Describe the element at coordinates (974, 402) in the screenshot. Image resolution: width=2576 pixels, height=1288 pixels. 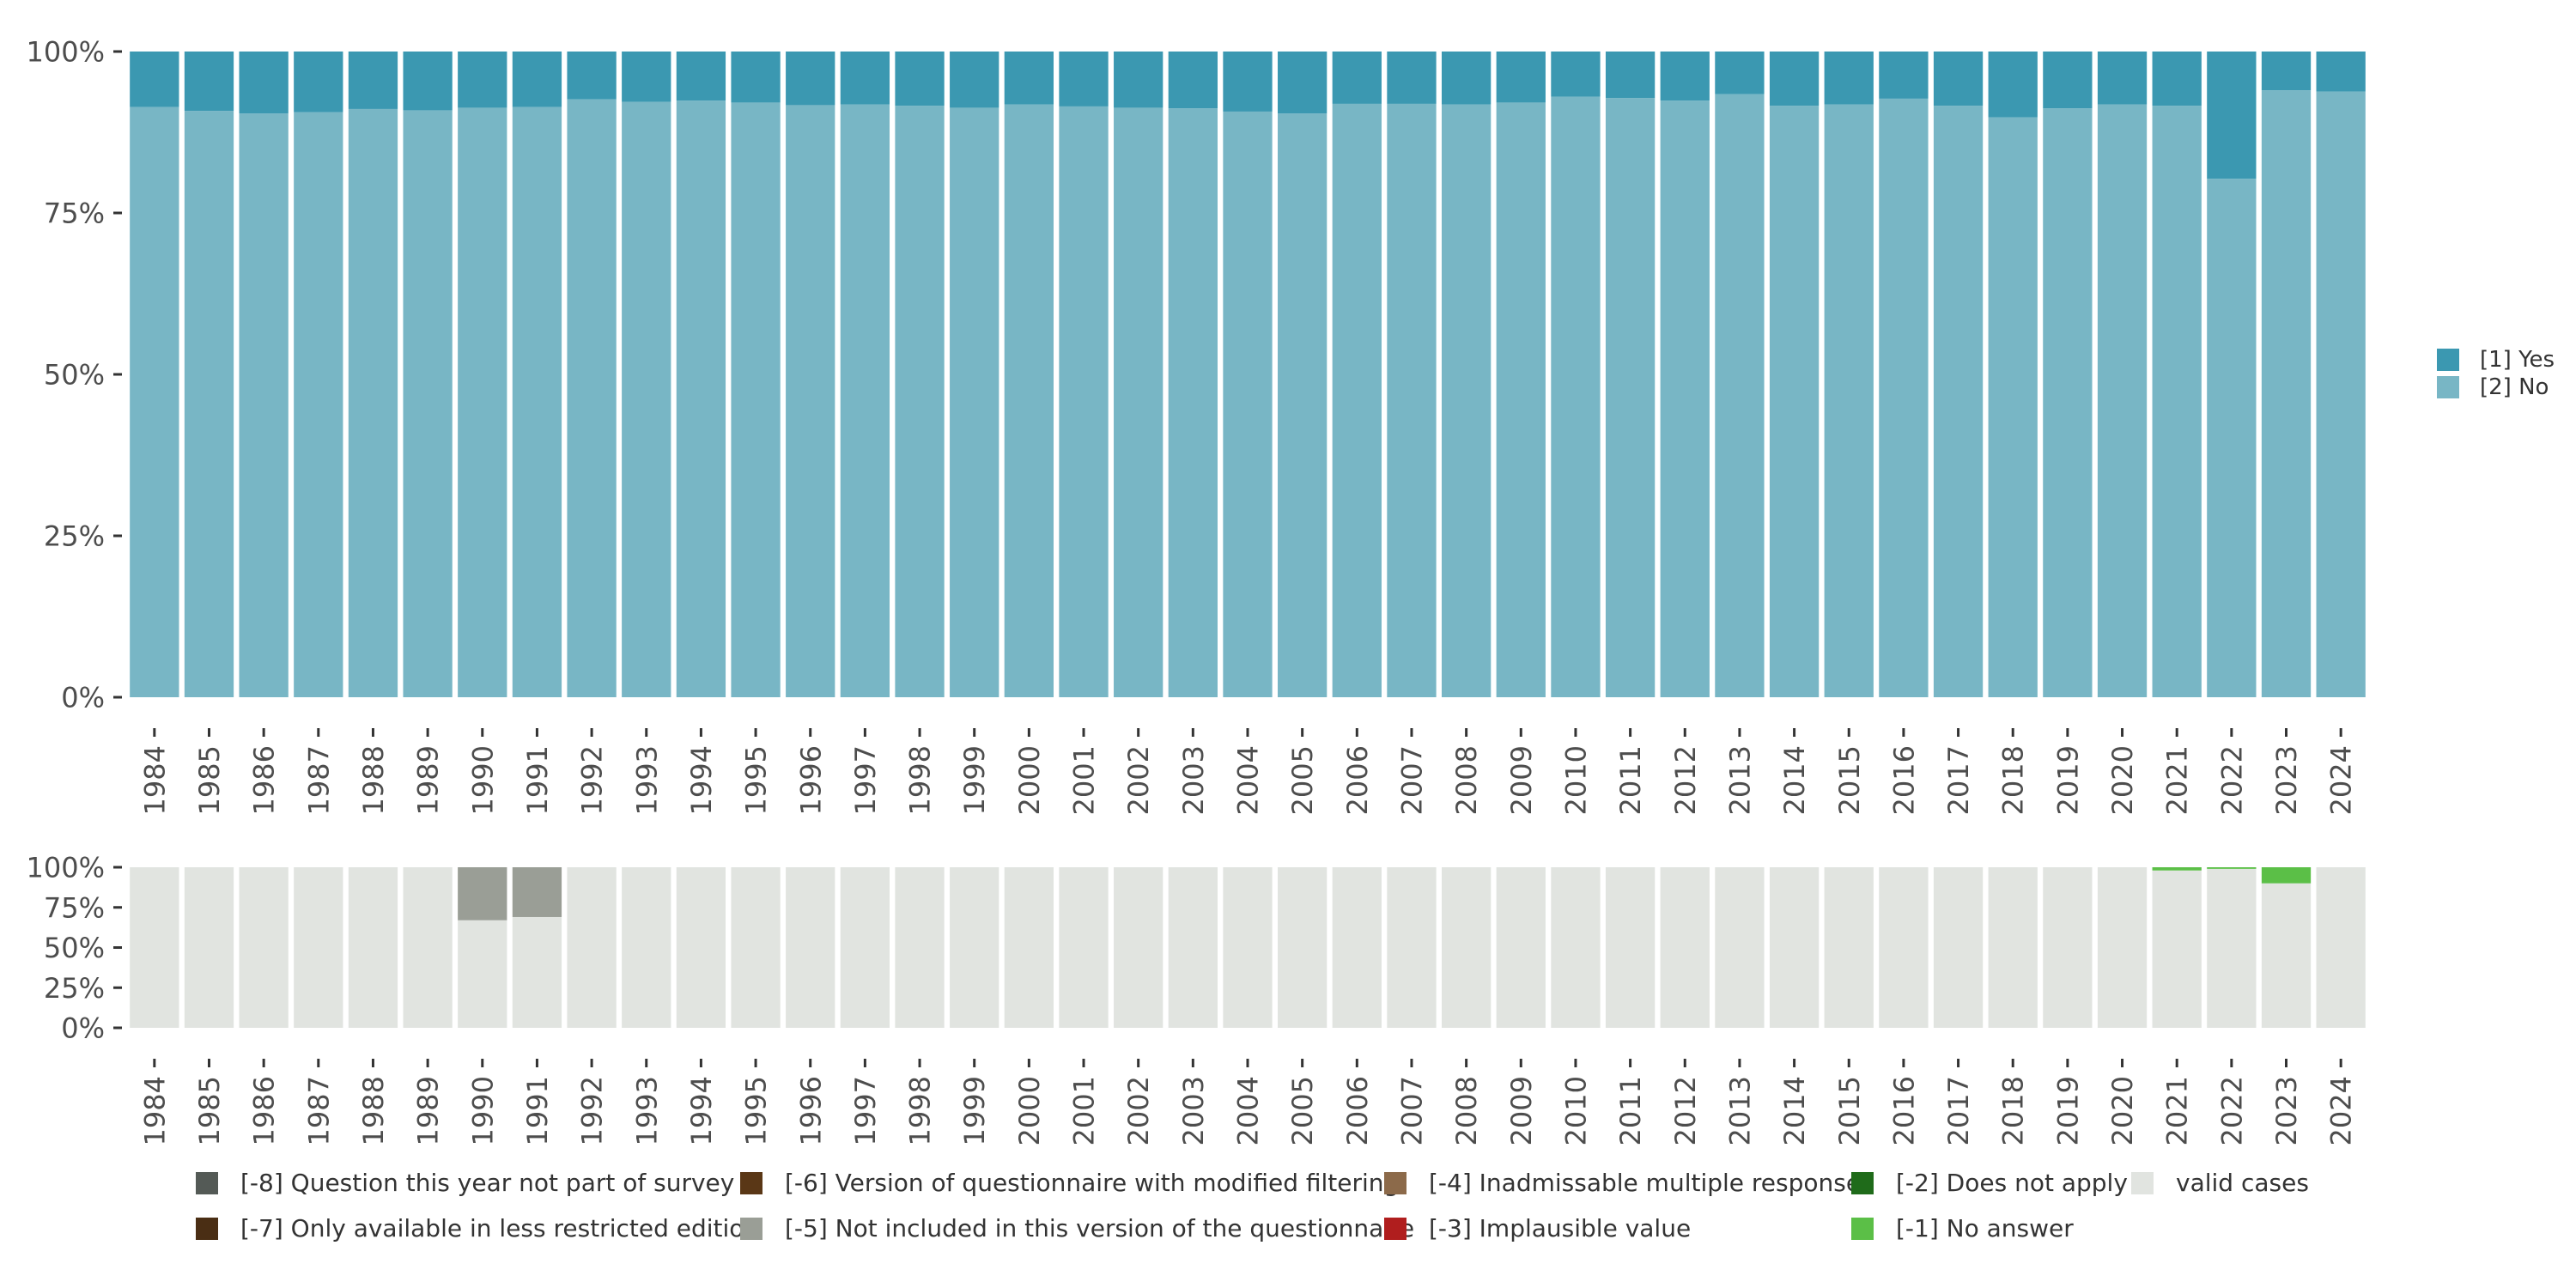
I see `bar-0-1999-s0` at that location.